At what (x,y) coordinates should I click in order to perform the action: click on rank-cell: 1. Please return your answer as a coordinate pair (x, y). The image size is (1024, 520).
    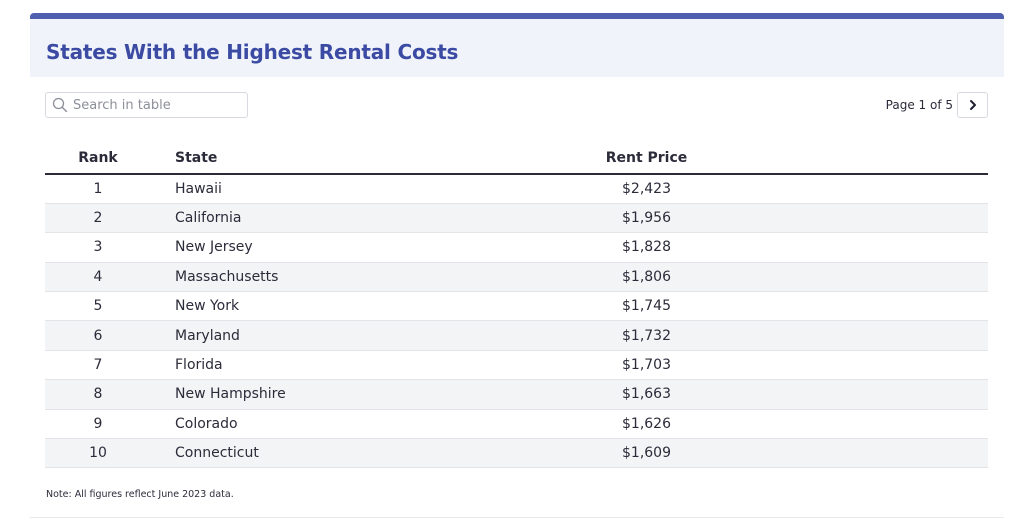
    Looking at the image, I should click on (98, 189).